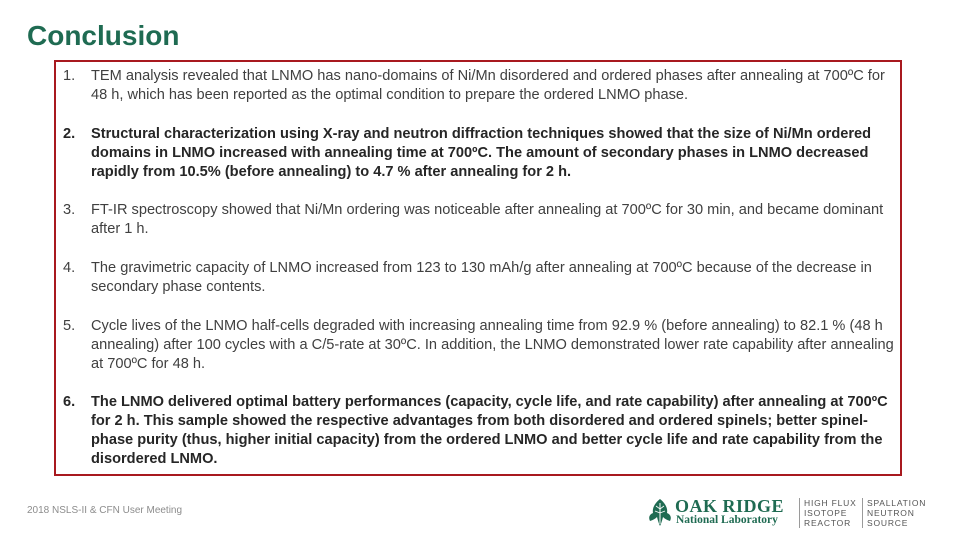  Describe the element at coordinates (828, 523) in the screenshot. I see `hfir-line: REACTOR` at that location.